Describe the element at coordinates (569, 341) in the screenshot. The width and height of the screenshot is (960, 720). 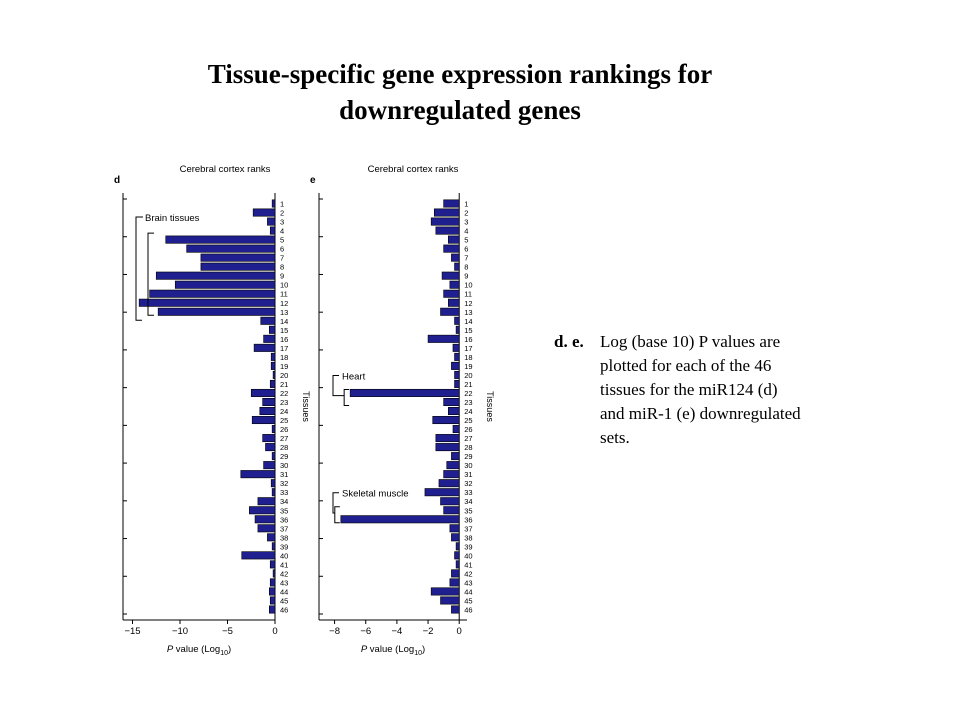
I see `caption-prefix: d. e.` at that location.